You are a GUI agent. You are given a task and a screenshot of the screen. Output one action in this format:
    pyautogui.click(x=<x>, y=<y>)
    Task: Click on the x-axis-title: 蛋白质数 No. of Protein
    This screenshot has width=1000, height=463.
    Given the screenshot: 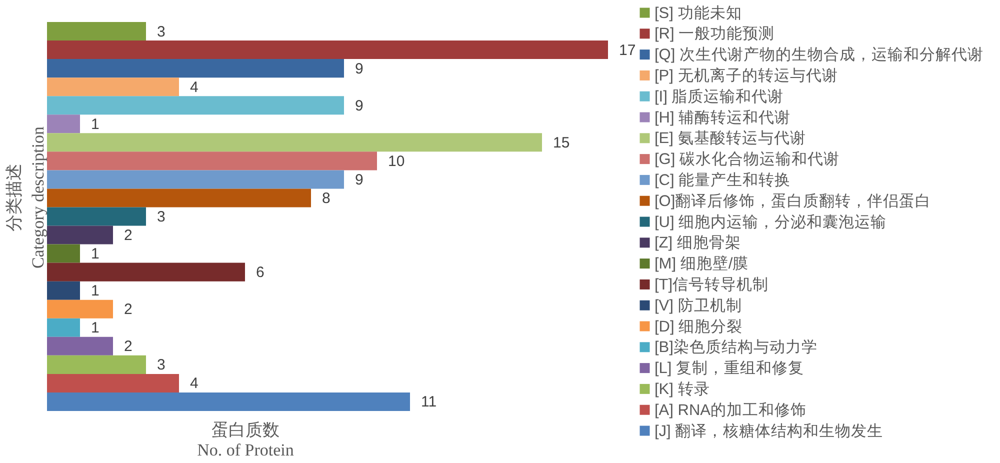 What is the action you would take?
    pyautogui.click(x=245, y=440)
    